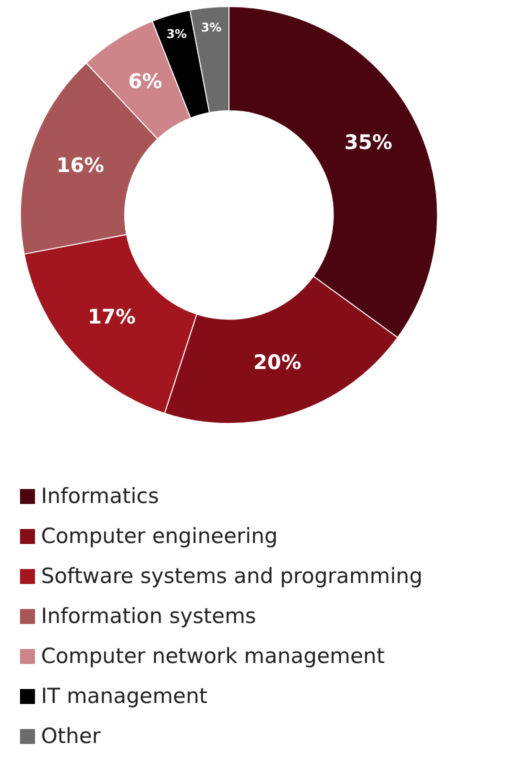  What do you see at coordinates (159, 536) in the screenshot?
I see `legend-label: Computer engineering` at bounding box center [159, 536].